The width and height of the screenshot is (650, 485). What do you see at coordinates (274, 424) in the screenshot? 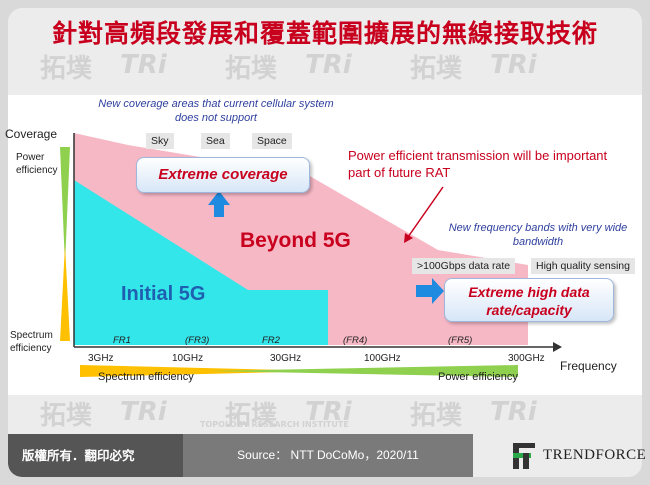
I see `watermark: TOPOLOGY RESEARCH INSTITUTE` at bounding box center [274, 424].